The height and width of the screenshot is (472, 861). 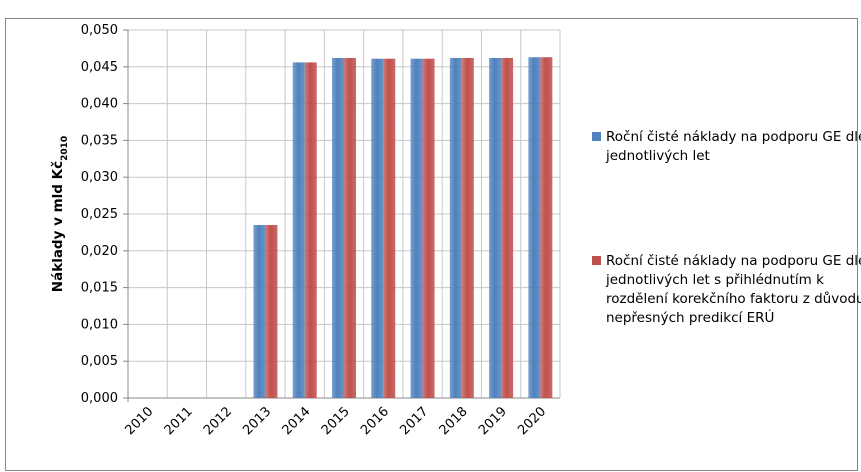 I want to click on x-tick-label: 2010, so click(x=139, y=421).